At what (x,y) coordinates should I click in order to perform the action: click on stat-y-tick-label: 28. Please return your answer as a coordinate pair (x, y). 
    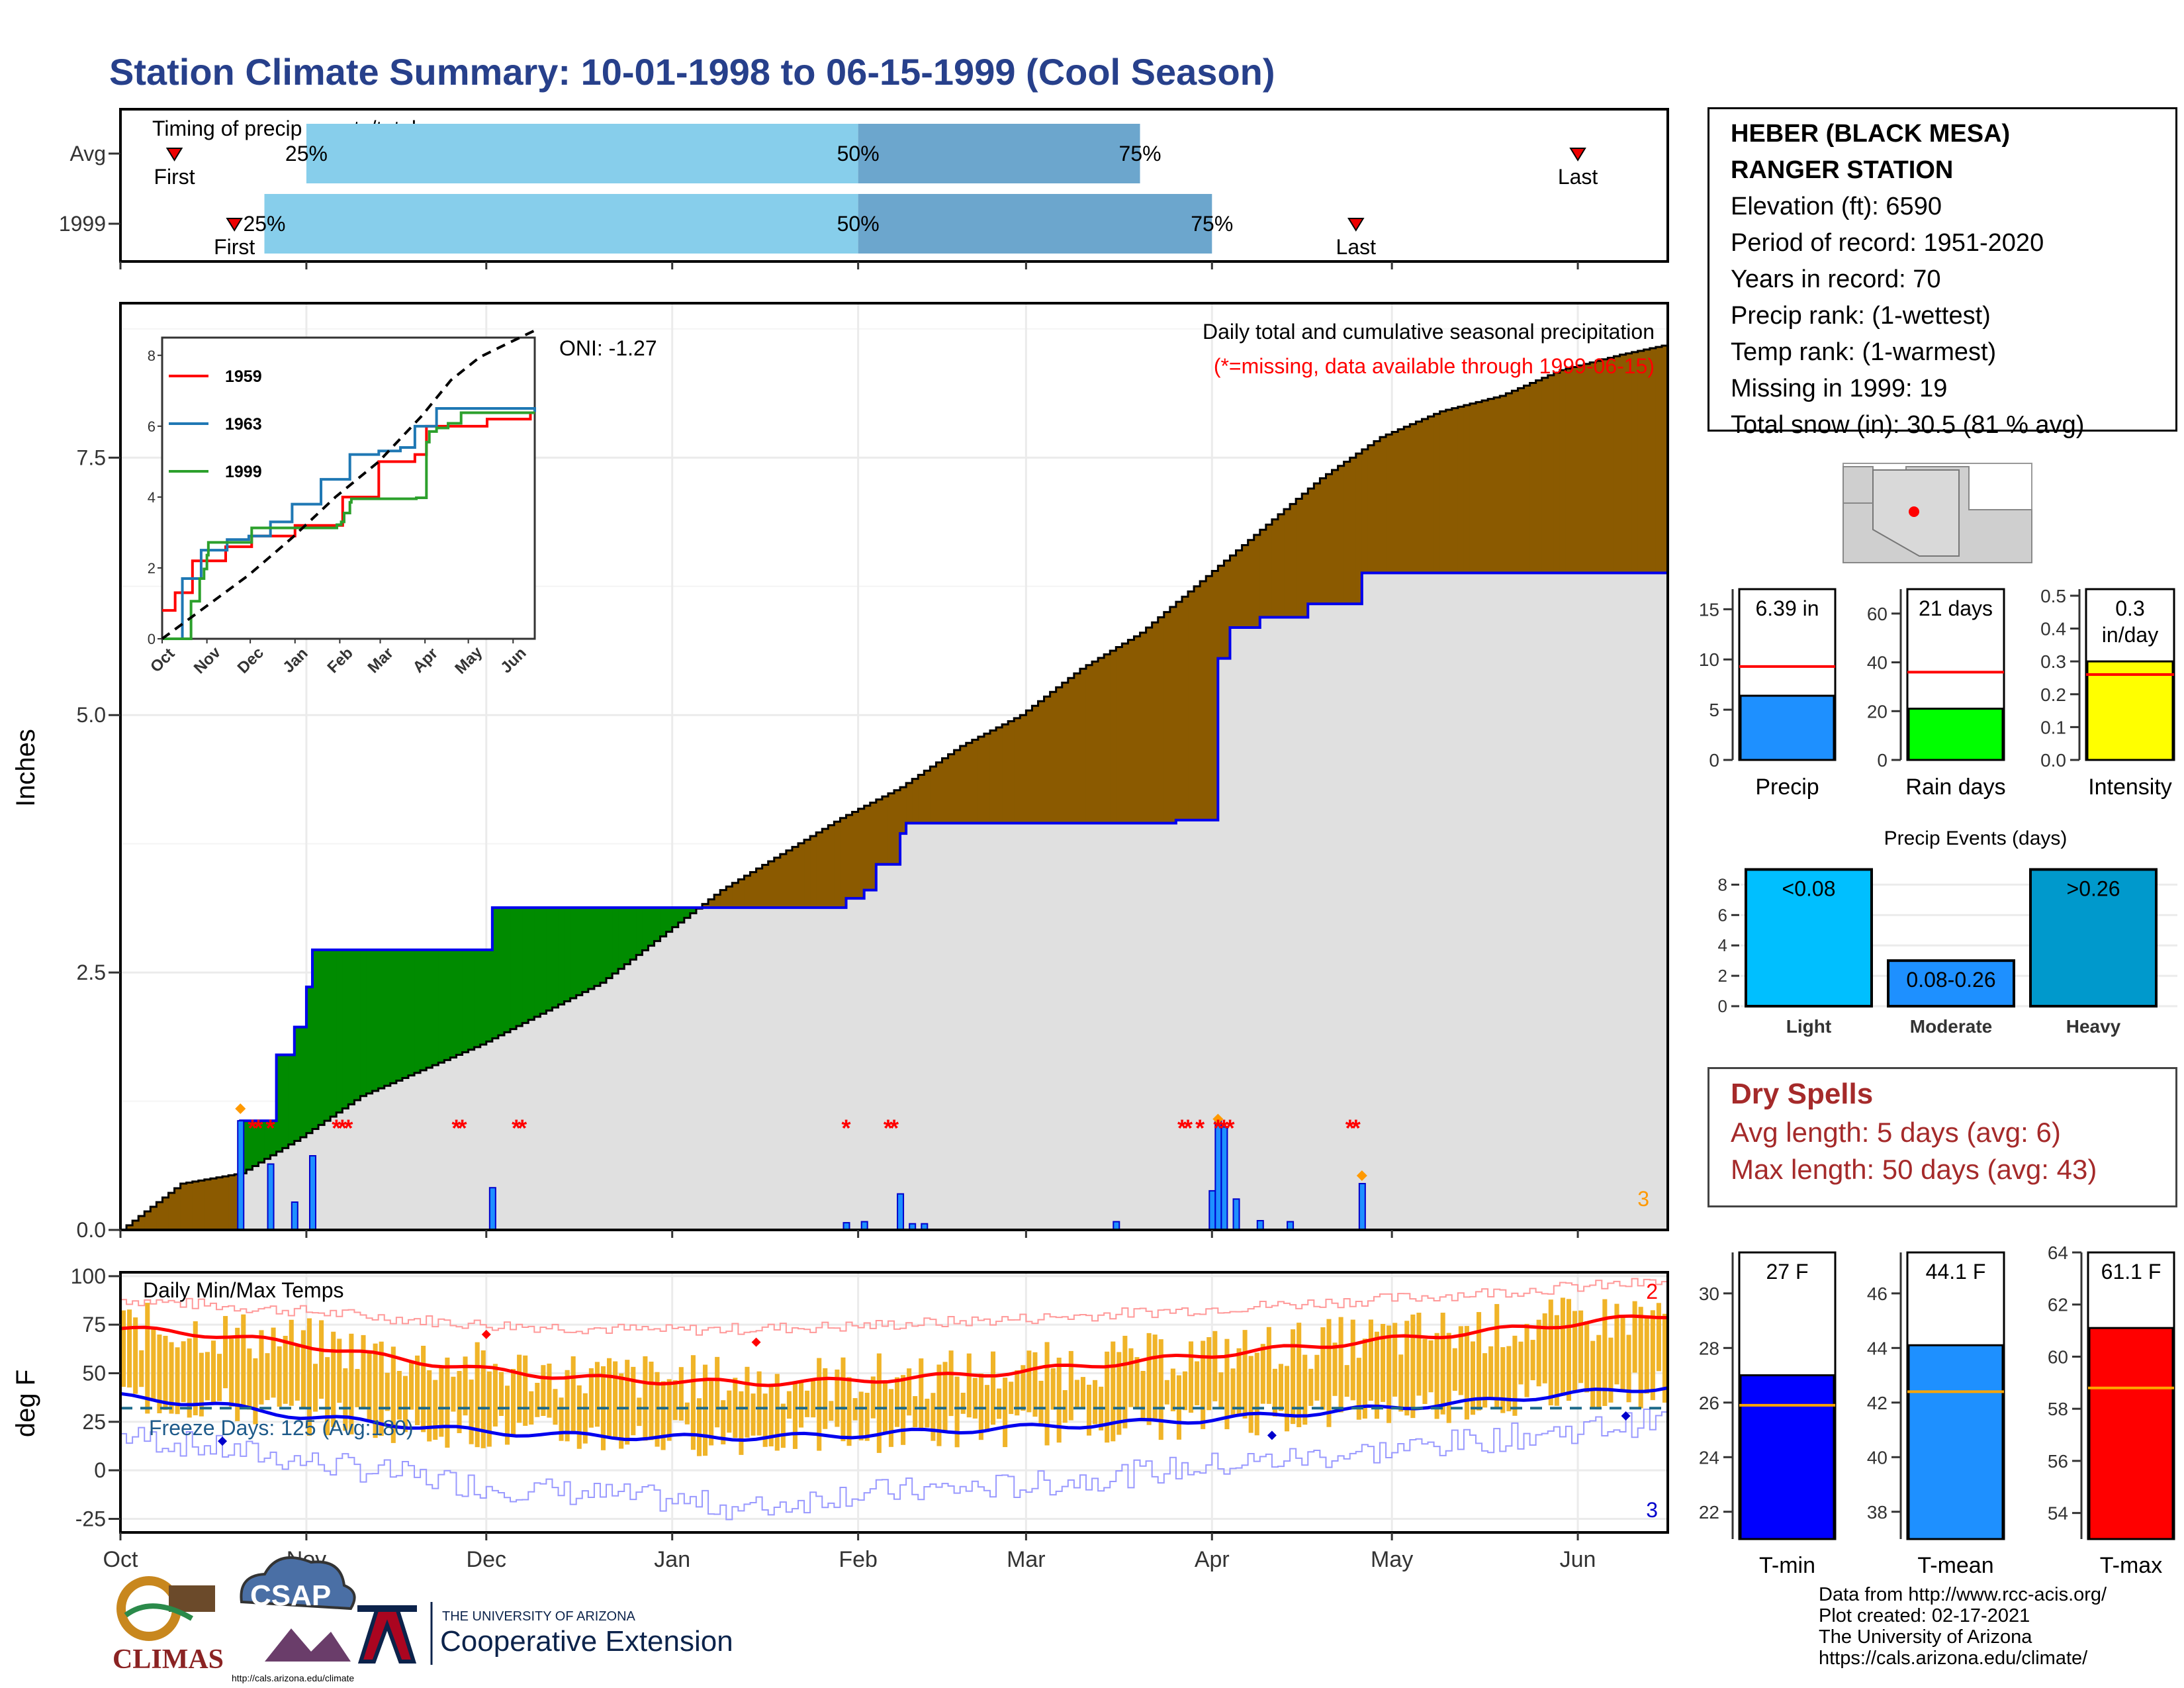
    Looking at the image, I should click on (1709, 1348).